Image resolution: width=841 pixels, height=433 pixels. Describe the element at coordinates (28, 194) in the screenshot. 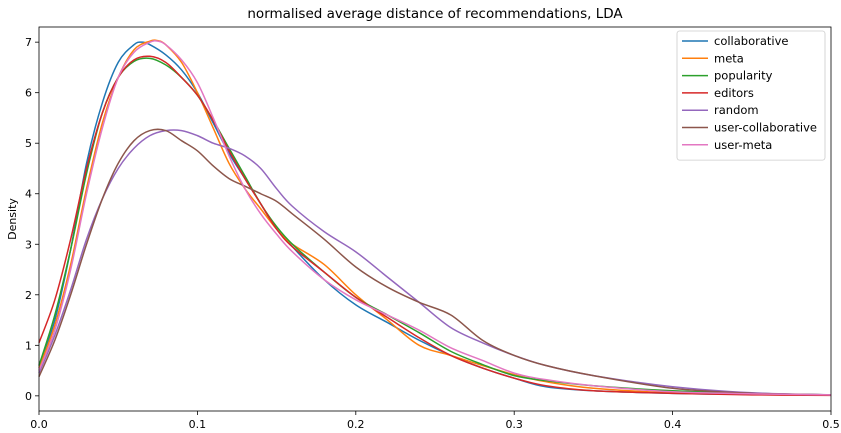

I see `y-tick-label: 4` at that location.